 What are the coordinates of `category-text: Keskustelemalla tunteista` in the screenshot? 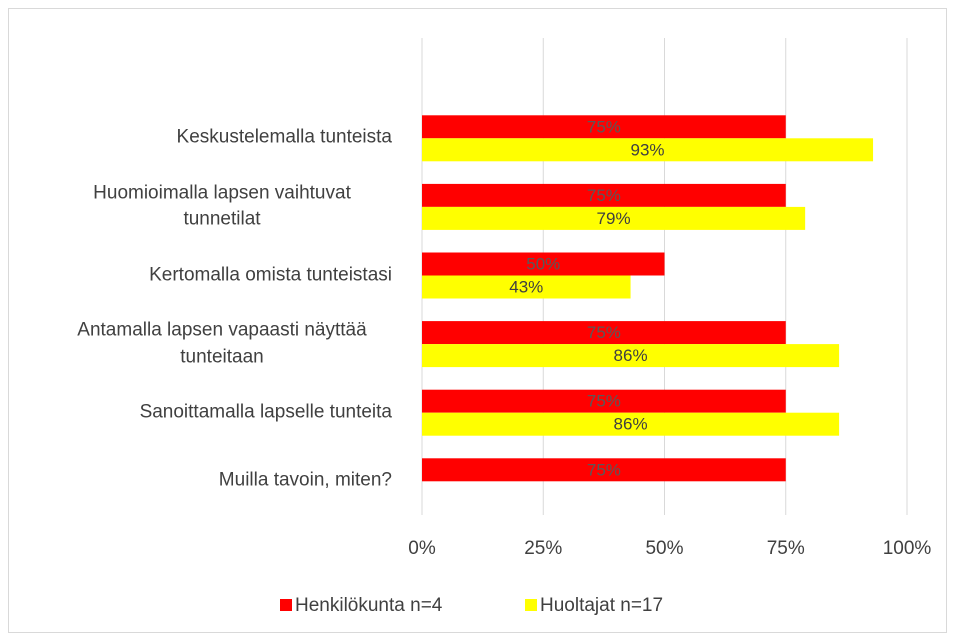 It's located at (284, 137).